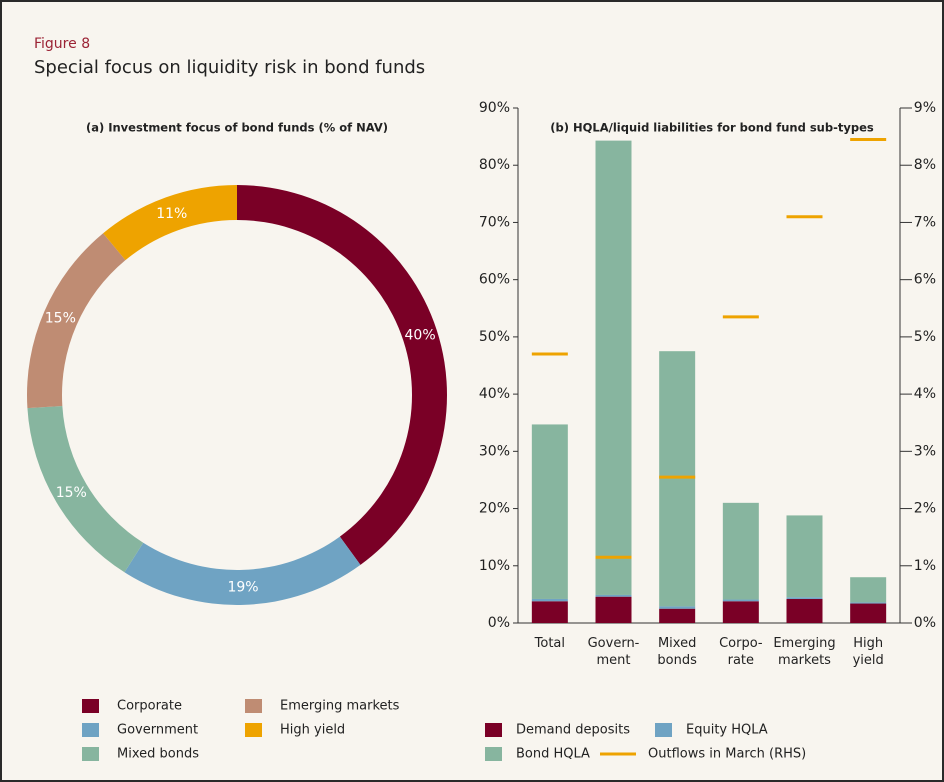 This screenshot has width=944, height=782. What do you see at coordinates (925, 337) in the screenshot?
I see `y2-tick-label: 5%` at bounding box center [925, 337].